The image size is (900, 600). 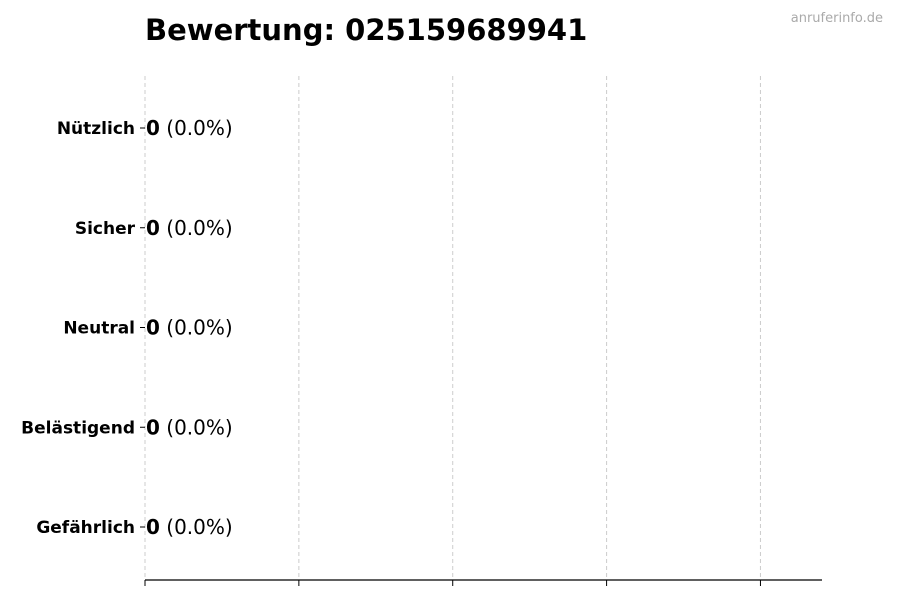 What do you see at coordinates (366, 30) in the screenshot?
I see `chart-title: Bewertung: 025159689941` at bounding box center [366, 30].